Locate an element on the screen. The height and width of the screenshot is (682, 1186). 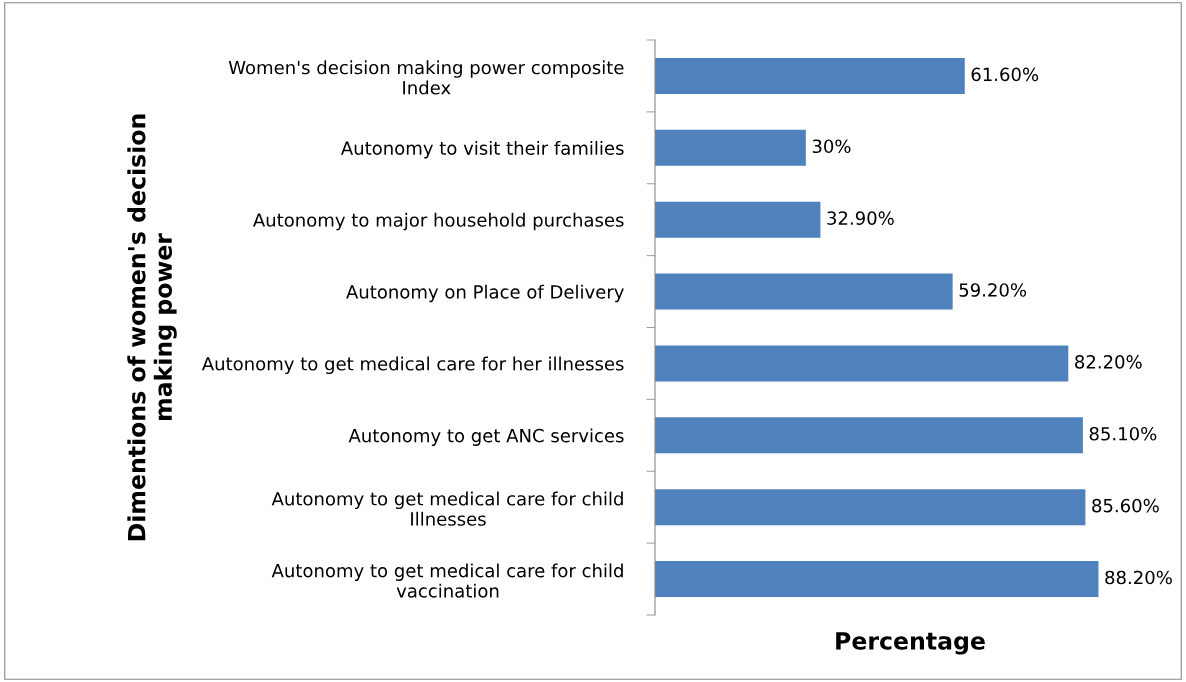
data-label: 85.10% is located at coordinates (1123, 433).